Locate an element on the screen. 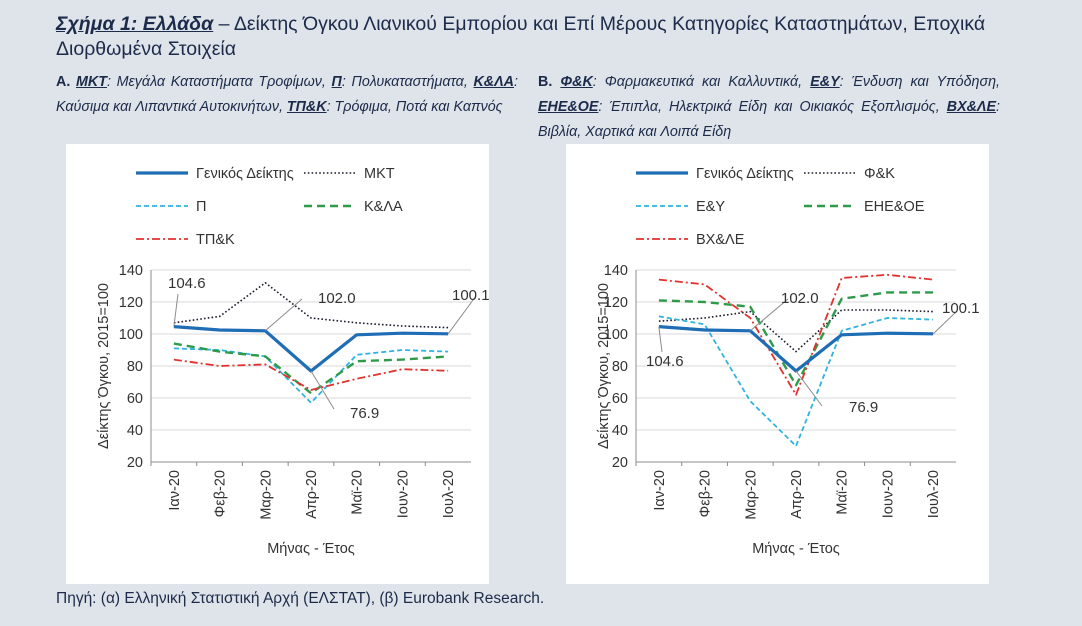 This screenshot has height=626, width=1082. note-b-abbr-4: ΒΧ&ΛΕ is located at coordinates (971, 107).